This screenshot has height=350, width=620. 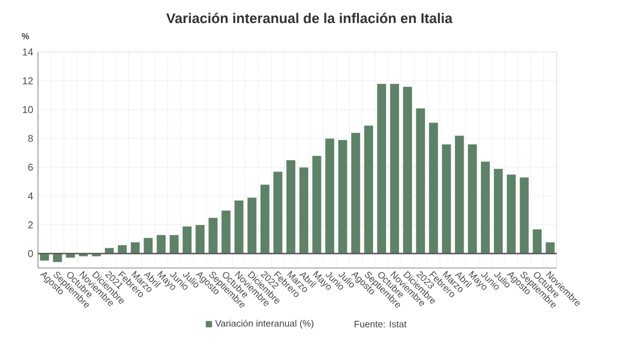 I want to click on y-tick-label: 0, so click(x=30, y=254).